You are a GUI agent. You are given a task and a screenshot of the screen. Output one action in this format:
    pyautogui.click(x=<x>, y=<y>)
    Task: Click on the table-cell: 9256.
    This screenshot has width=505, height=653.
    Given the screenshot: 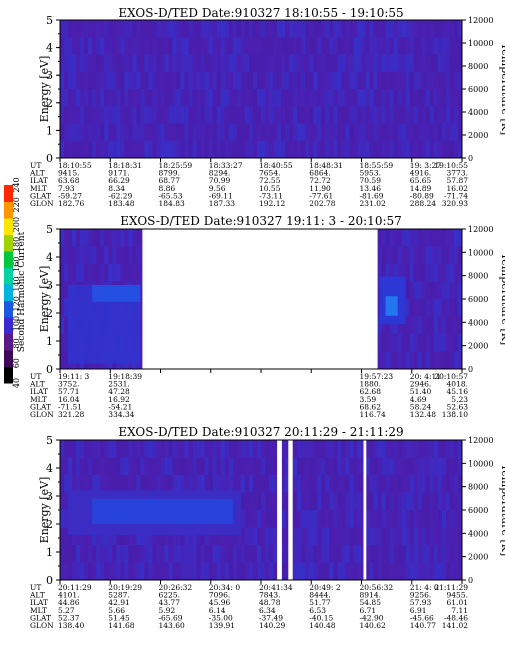 What is the action you would take?
    pyautogui.click(x=420, y=595)
    